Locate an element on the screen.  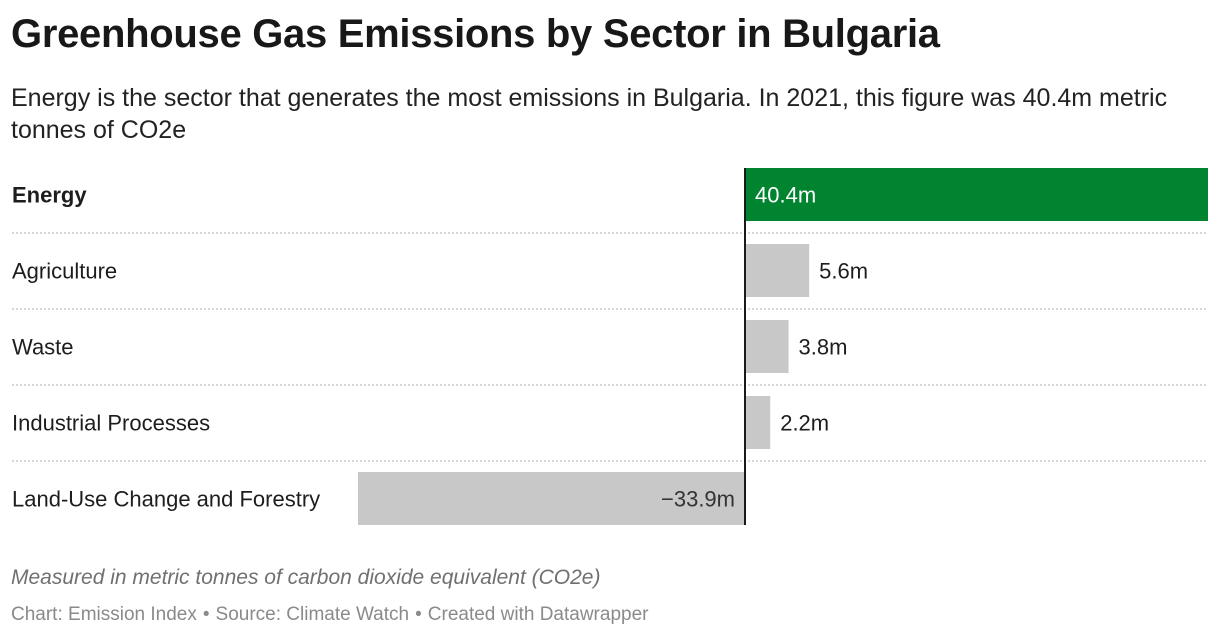
category-label: Agriculture is located at coordinates (64, 271).